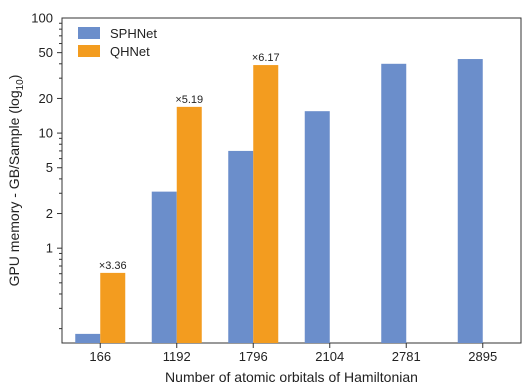 Image resolution: width=523 pixels, height=385 pixels. What do you see at coordinates (46, 52) in the screenshot?
I see `y-tick-label: 50` at bounding box center [46, 52].